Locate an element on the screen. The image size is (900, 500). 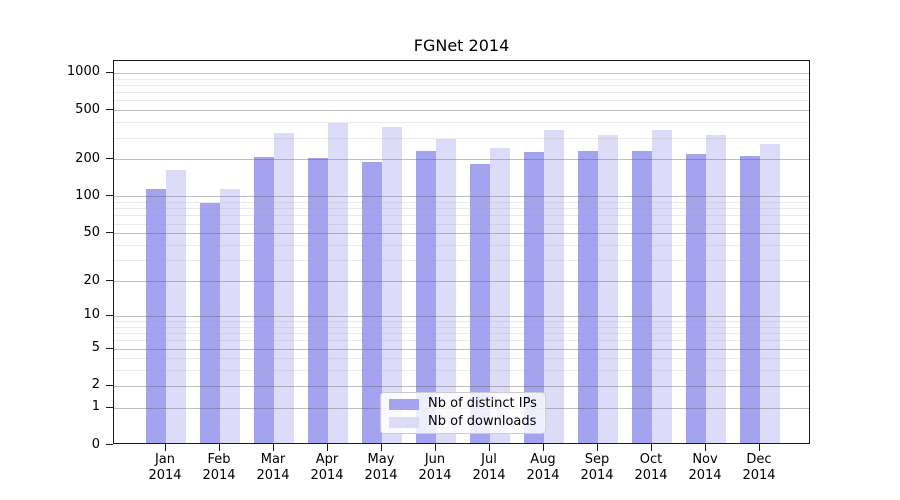
x-tick-label: May 2014 is located at coordinates (381, 467).